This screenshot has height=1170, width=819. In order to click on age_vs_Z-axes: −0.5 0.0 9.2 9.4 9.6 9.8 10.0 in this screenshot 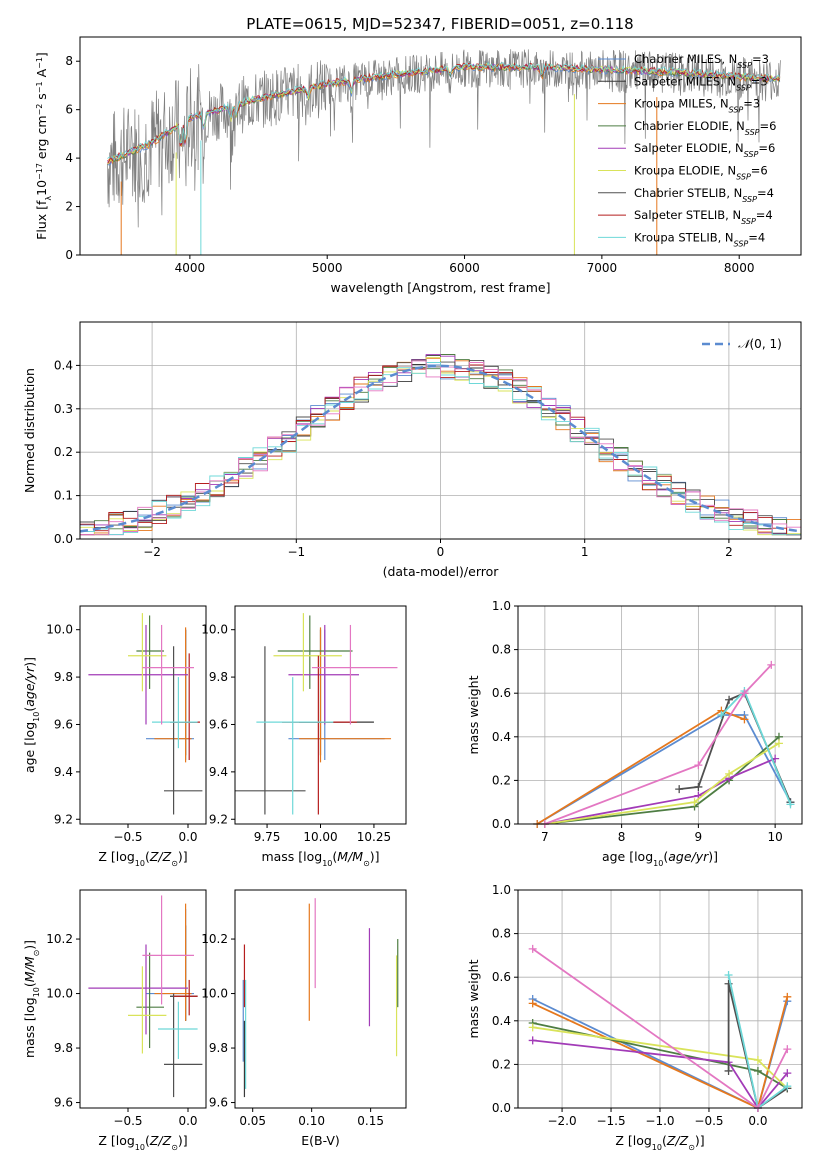, I will do `click(121, 733)`.